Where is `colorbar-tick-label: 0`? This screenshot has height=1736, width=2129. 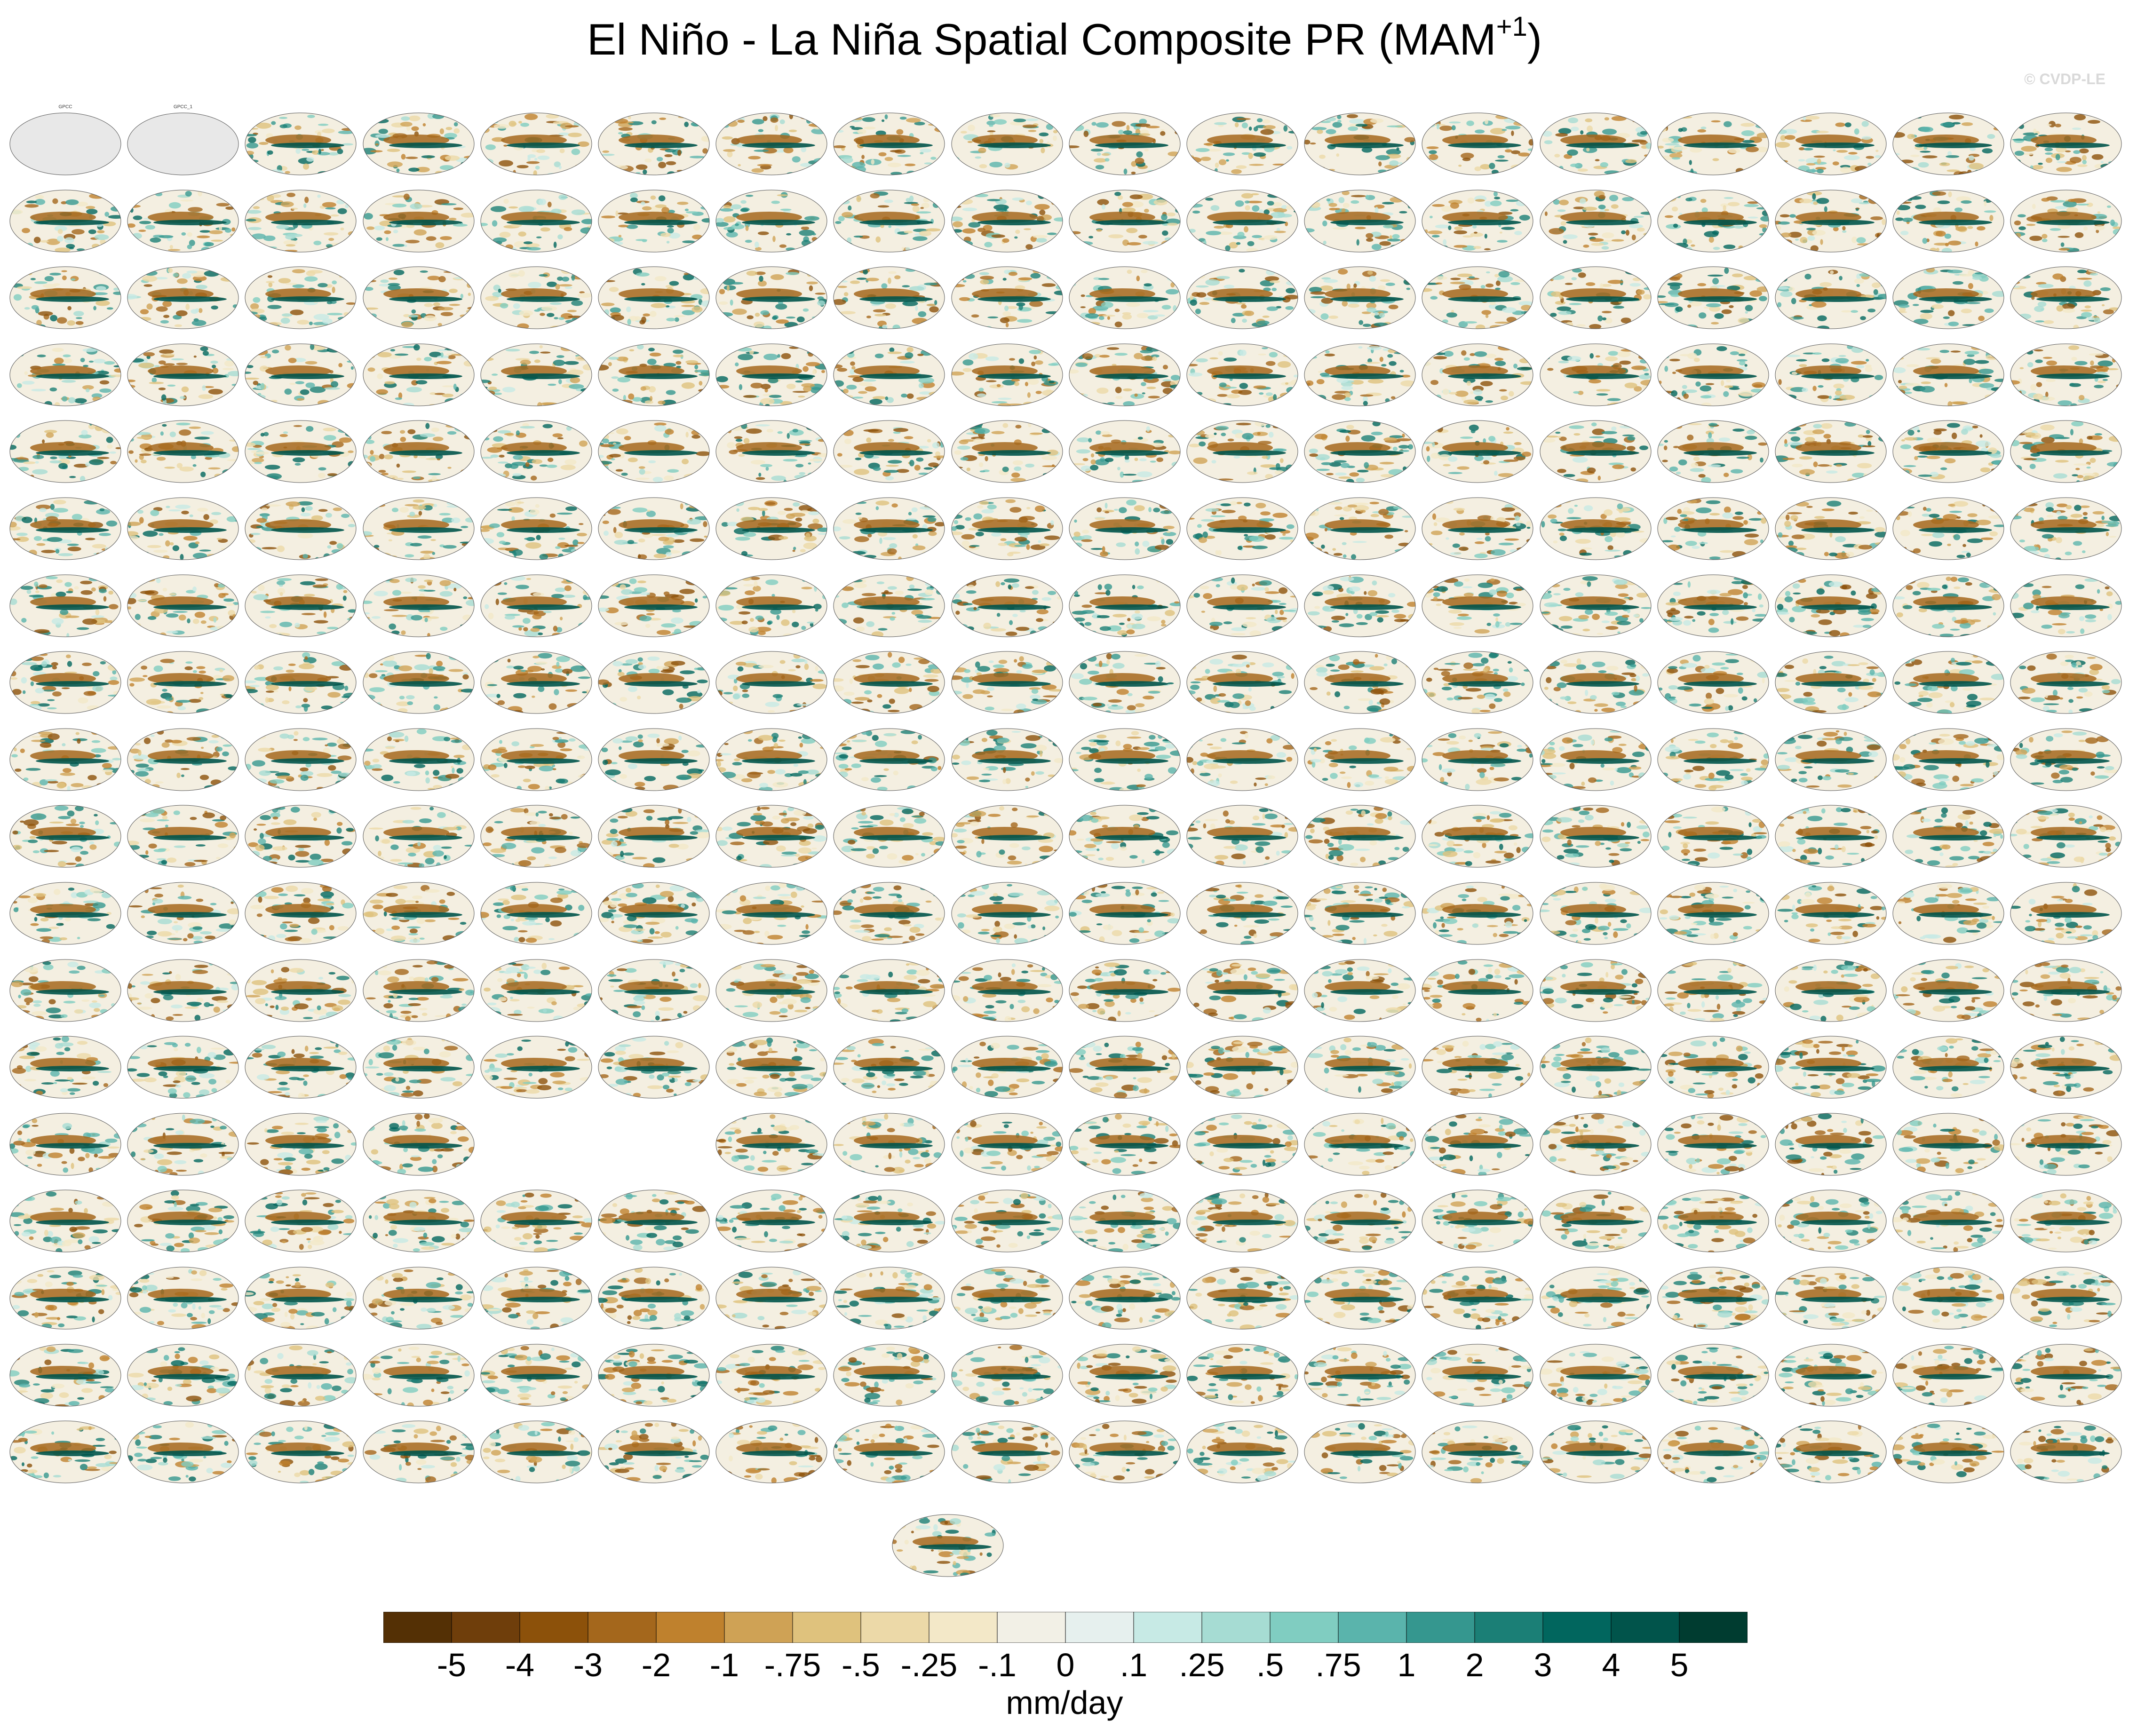
colorbar-tick-label: 0 is located at coordinates (1065, 1665).